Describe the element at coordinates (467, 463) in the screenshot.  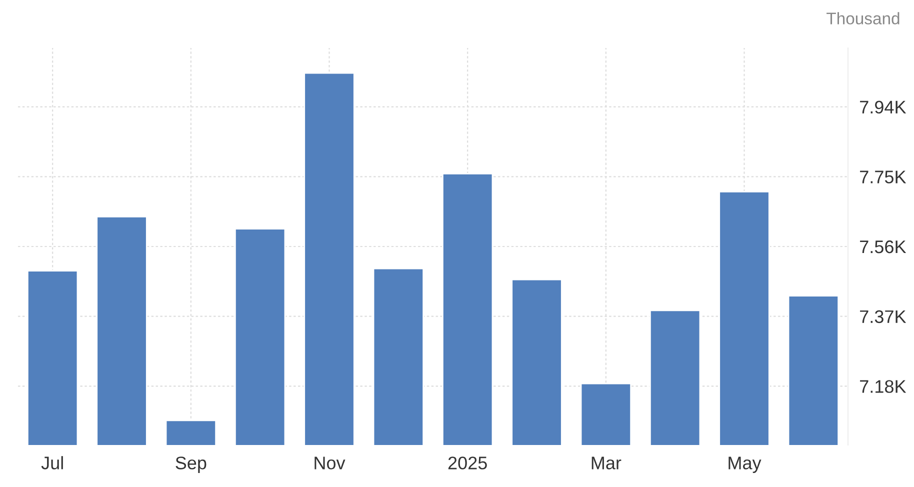
I see `x-tick-label: 2025` at that location.